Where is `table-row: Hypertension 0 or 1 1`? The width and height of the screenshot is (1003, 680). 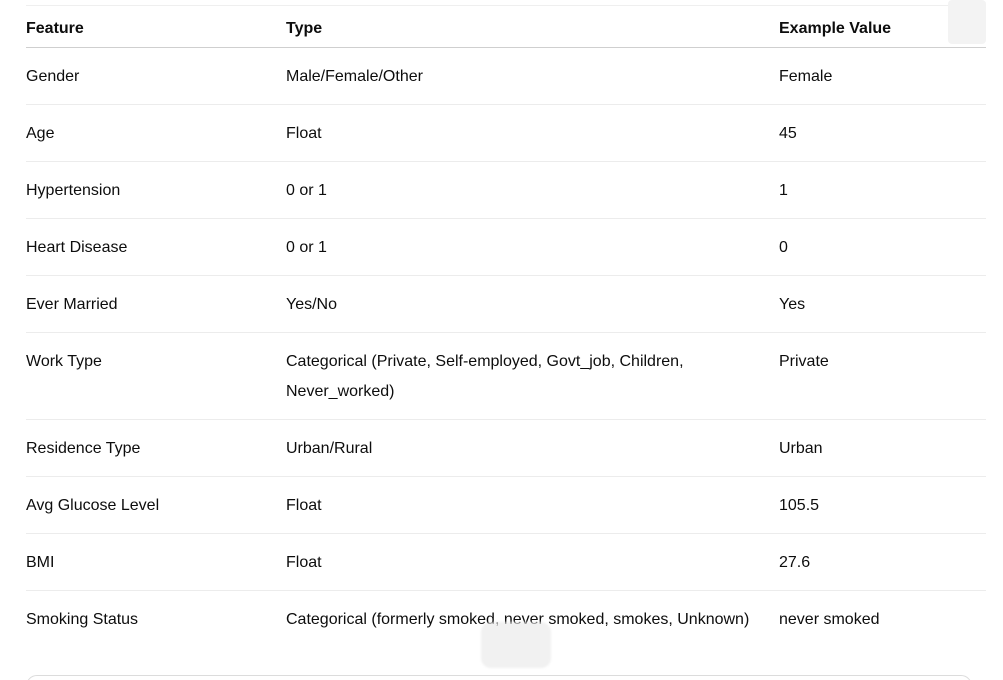
table-row: Hypertension 0 or 1 1 is located at coordinates (506, 190).